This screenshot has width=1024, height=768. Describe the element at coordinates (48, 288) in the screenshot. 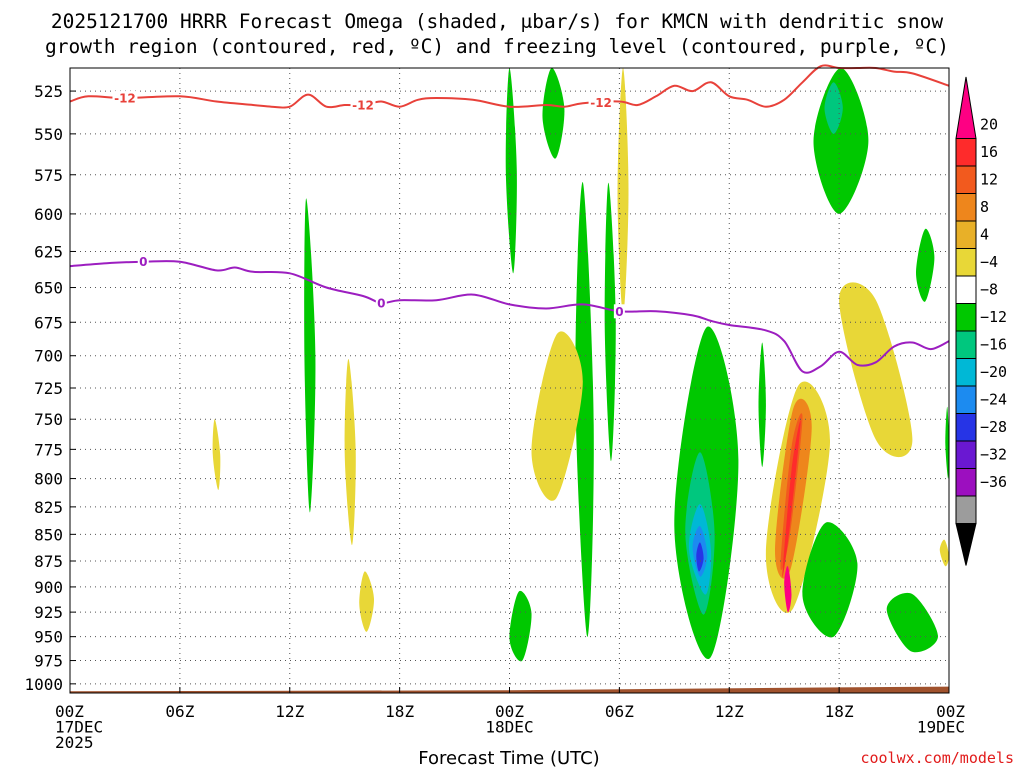

I see `y-tick-label-650: 650` at that location.